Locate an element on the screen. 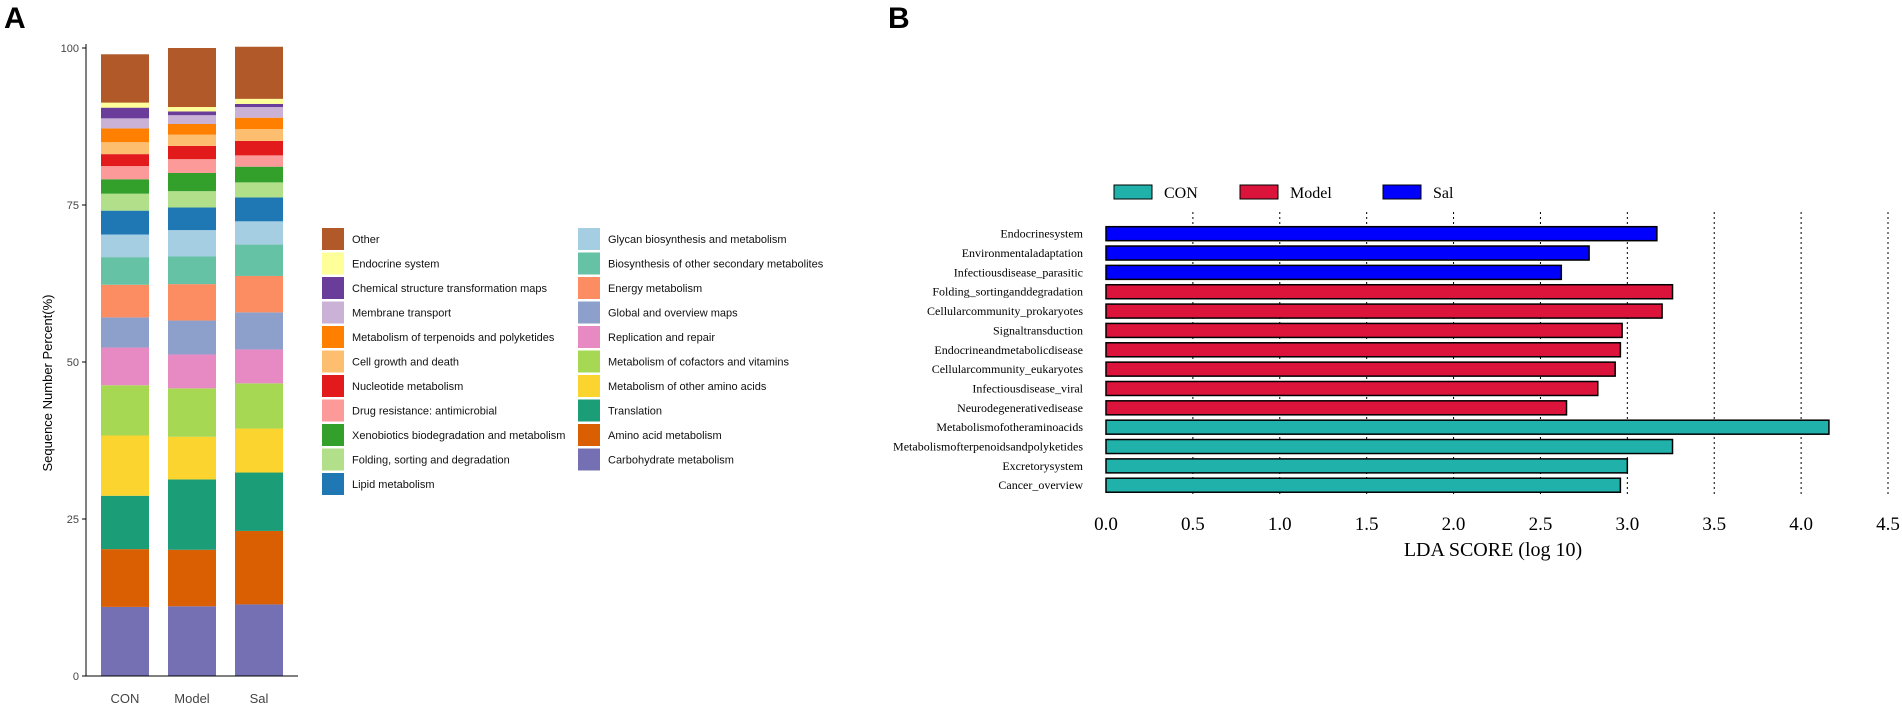 The image size is (1902, 708). panel-b-x-axis: 0.0 0.5 1.0 1.5 2.0 2.5 3.0 3.5 4.0 4.5 is located at coordinates (1497, 524).